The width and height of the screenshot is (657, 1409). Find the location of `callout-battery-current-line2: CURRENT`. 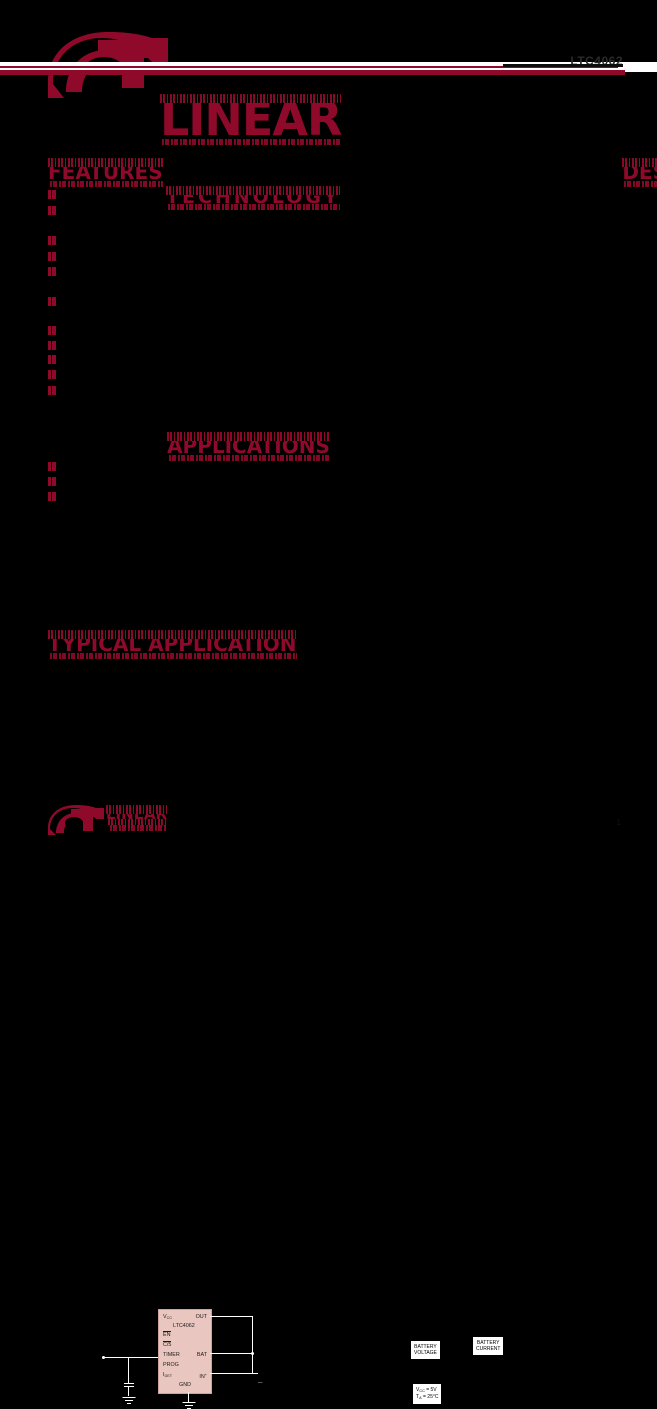

callout-battery-current-line2: CURRENT is located at coordinates (488, 1349).